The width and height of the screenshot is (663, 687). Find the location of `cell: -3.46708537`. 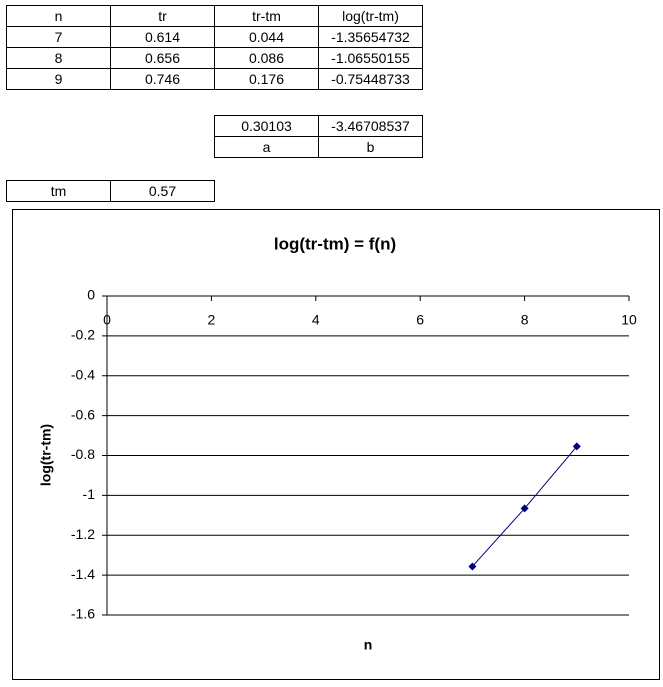

cell: -3.46708537 is located at coordinates (370, 126).